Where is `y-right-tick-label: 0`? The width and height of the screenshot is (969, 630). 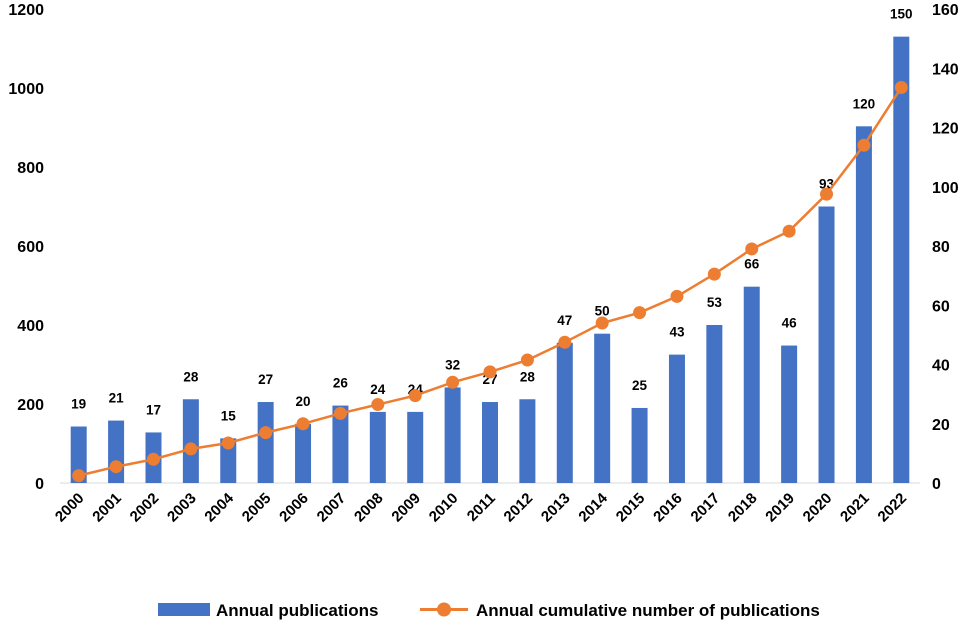
y-right-tick-label: 0 is located at coordinates (936, 484).